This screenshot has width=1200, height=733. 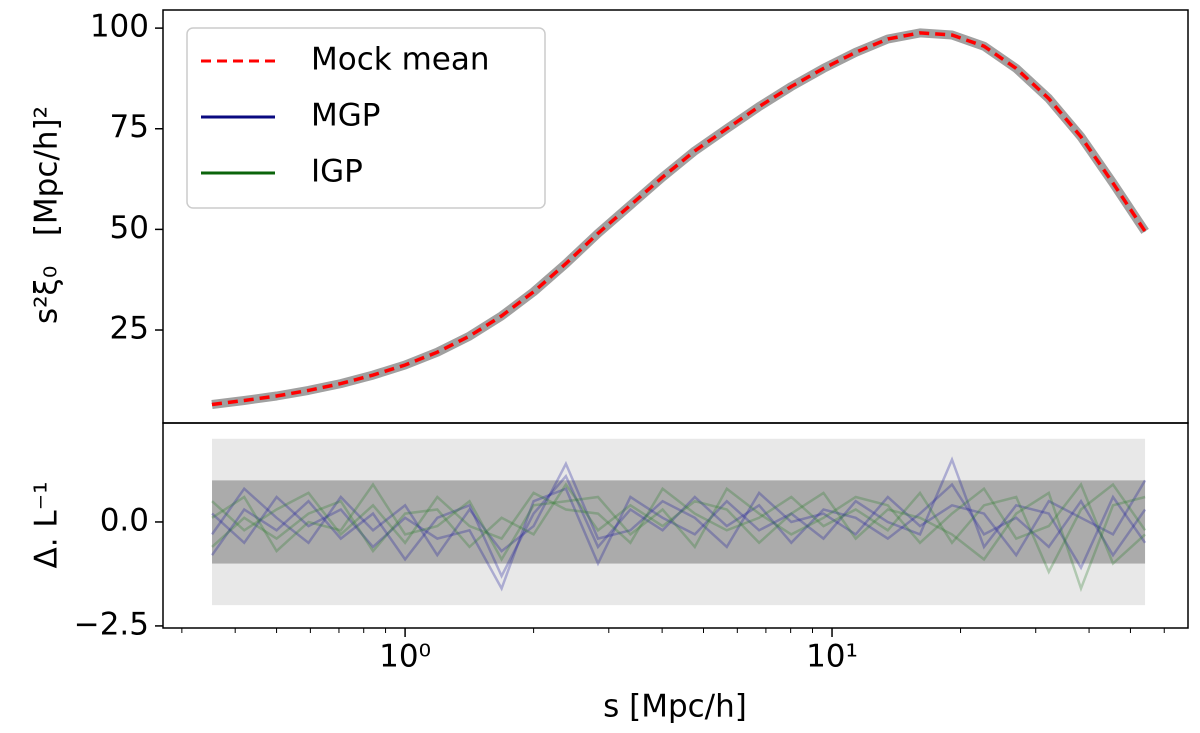 What do you see at coordinates (129, 329) in the screenshot?
I see `y-tick-label: 25` at bounding box center [129, 329].